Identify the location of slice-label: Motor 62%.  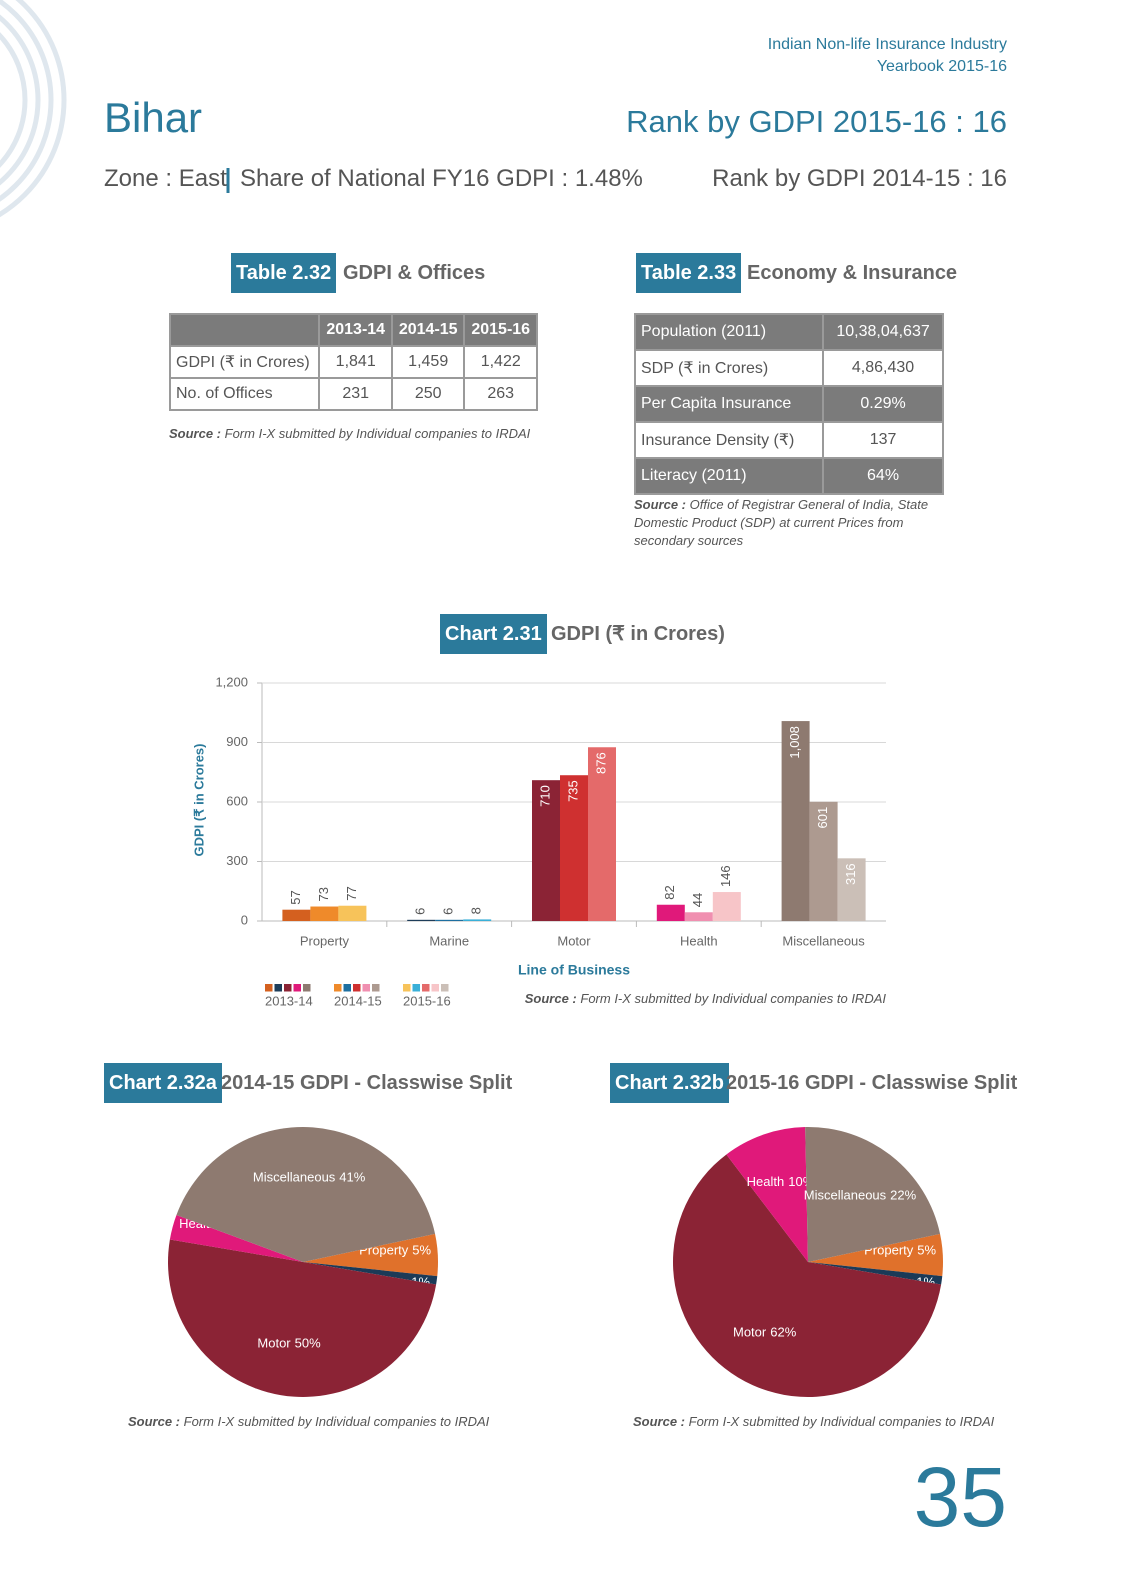
(765, 1332).